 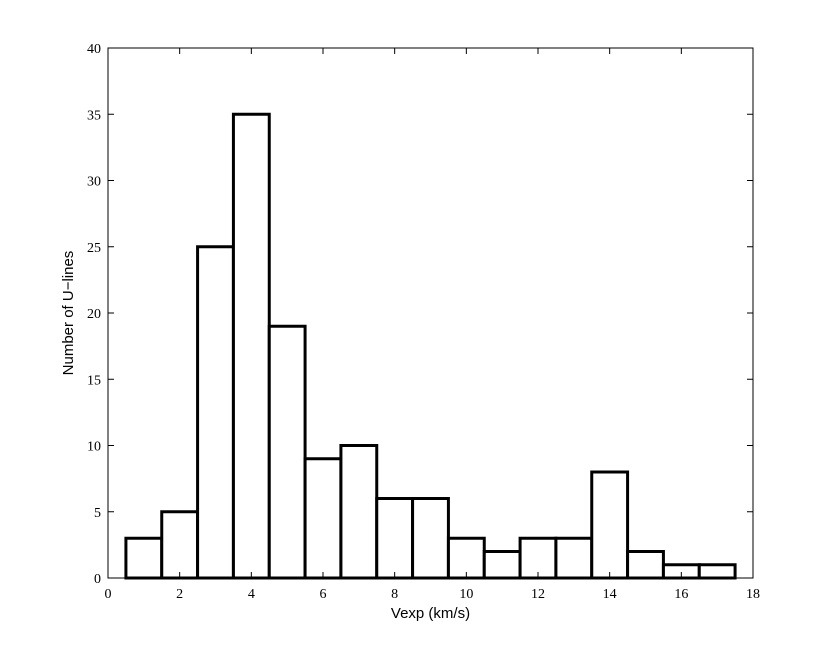 What do you see at coordinates (430, 613) in the screenshot?
I see `x-axis-label: Vexp (km/s)` at bounding box center [430, 613].